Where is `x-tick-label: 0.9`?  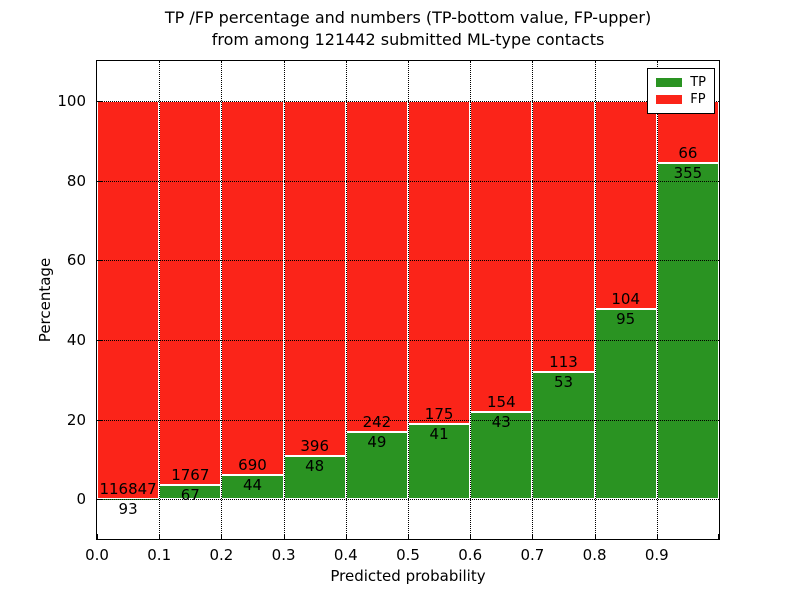 x-tick-label: 0.9 is located at coordinates (656, 555).